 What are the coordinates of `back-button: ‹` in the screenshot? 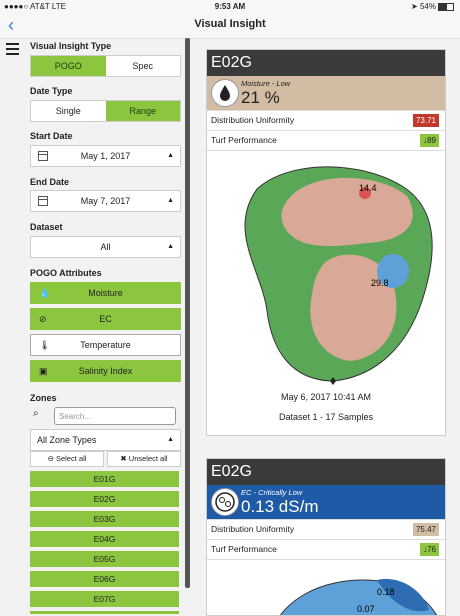 It's located at (11, 25).